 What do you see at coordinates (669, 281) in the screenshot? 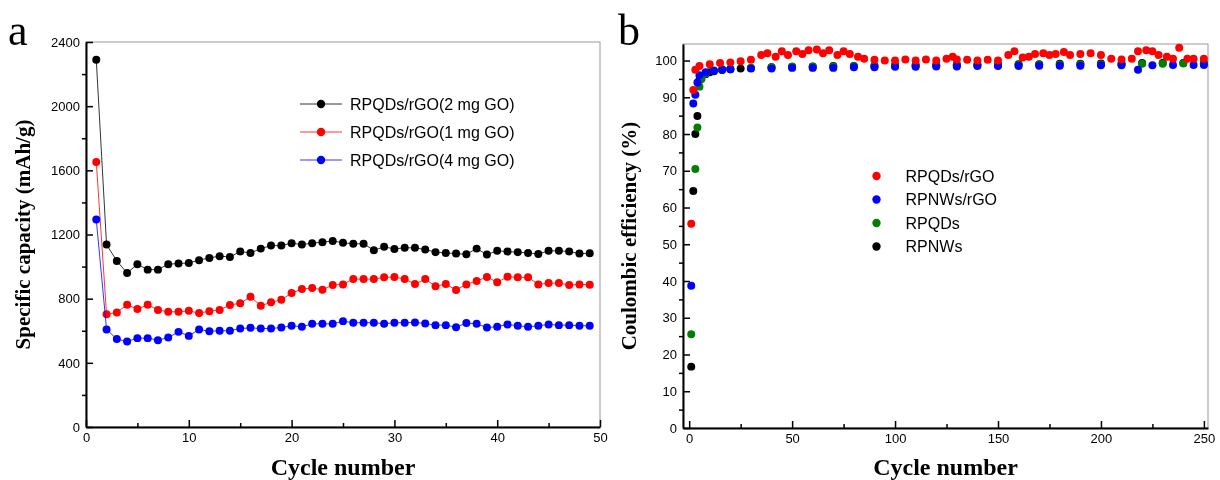
I see `y-tick-label: 40` at bounding box center [669, 281].